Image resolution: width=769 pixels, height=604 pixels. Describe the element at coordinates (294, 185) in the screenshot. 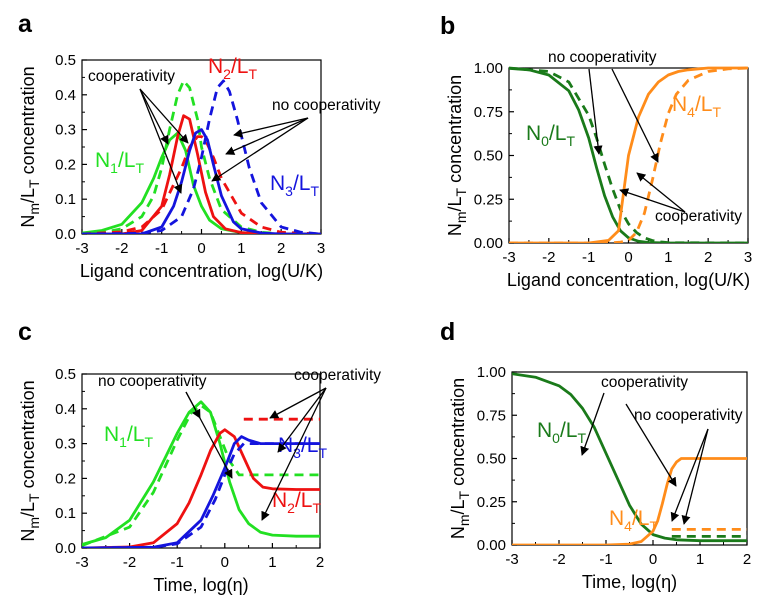

I see `curve-label-n3: N3/LT` at that location.